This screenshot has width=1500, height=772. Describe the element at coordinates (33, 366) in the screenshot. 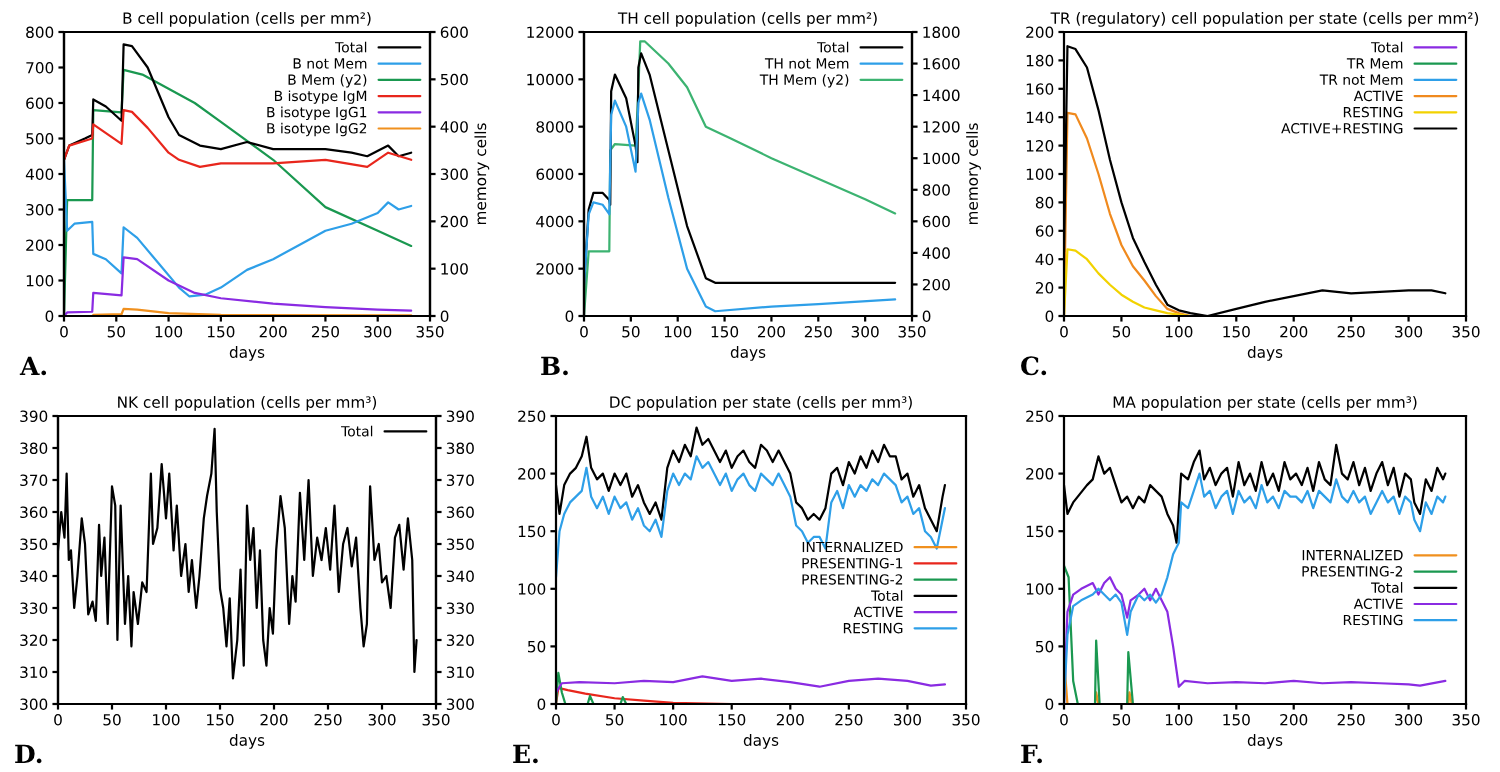

I see `text: A.` at that location.